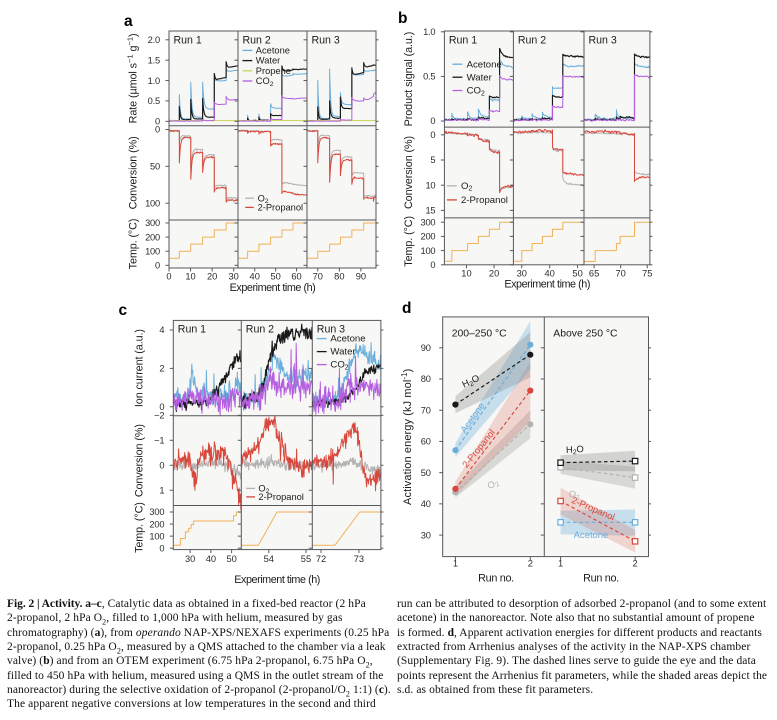 This screenshot has width=777, height=720. What do you see at coordinates (263, 490) in the screenshot?
I see `legend-label: O2` at bounding box center [263, 490].